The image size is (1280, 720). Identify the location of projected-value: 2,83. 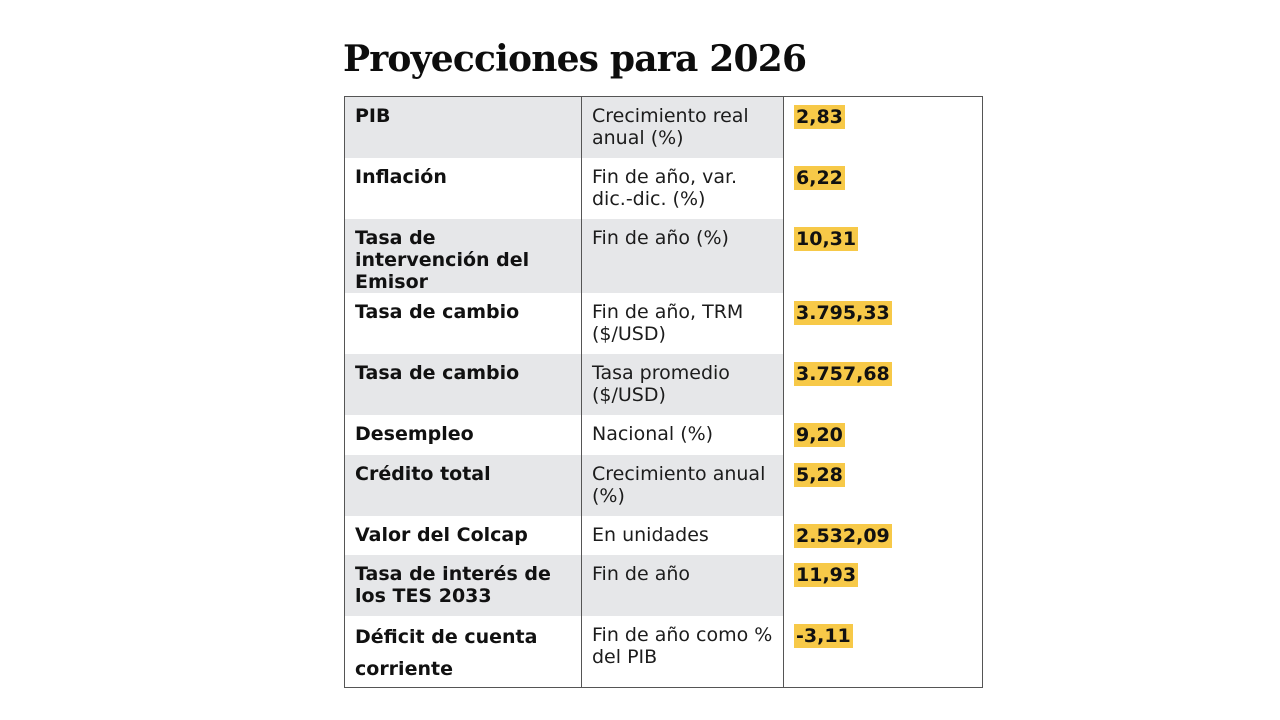
(819, 117).